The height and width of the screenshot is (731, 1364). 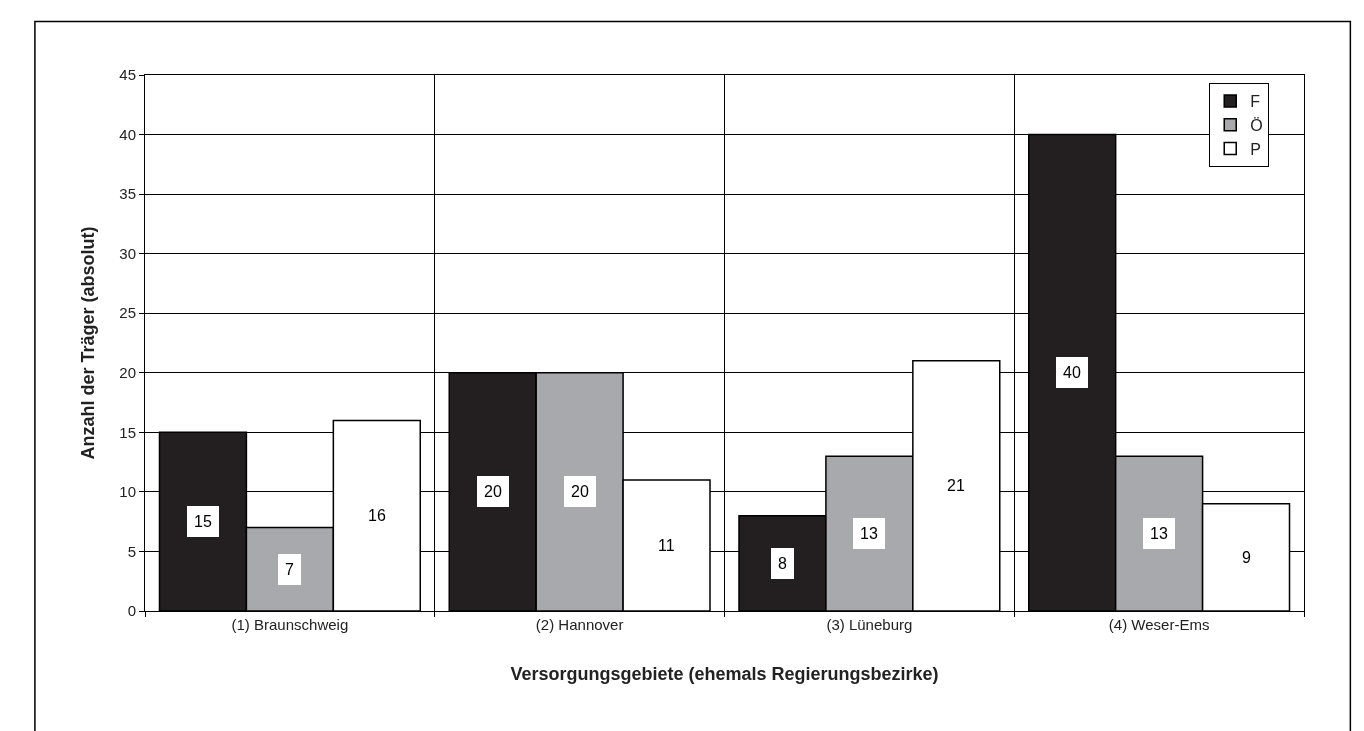 What do you see at coordinates (782, 563) in the screenshot?
I see `data-label: 8` at bounding box center [782, 563].